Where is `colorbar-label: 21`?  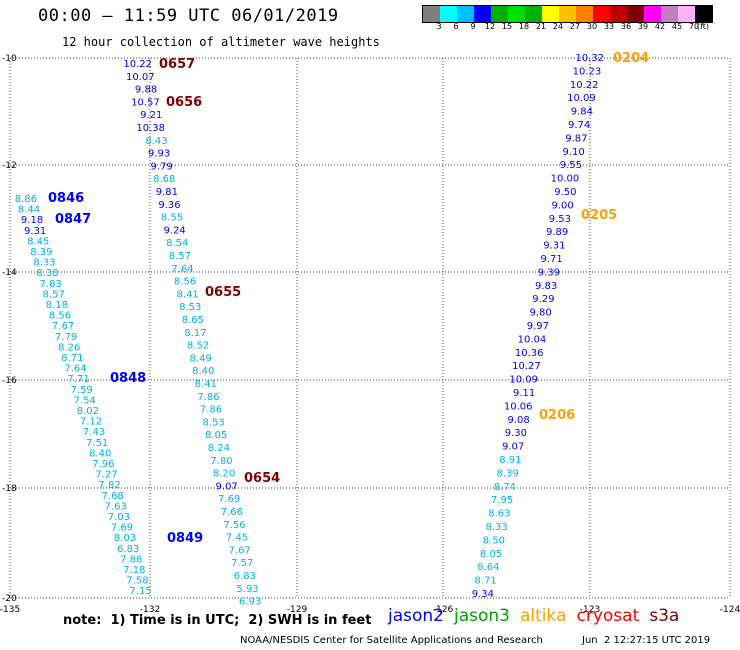
colorbar-label: 21 is located at coordinates (541, 26).